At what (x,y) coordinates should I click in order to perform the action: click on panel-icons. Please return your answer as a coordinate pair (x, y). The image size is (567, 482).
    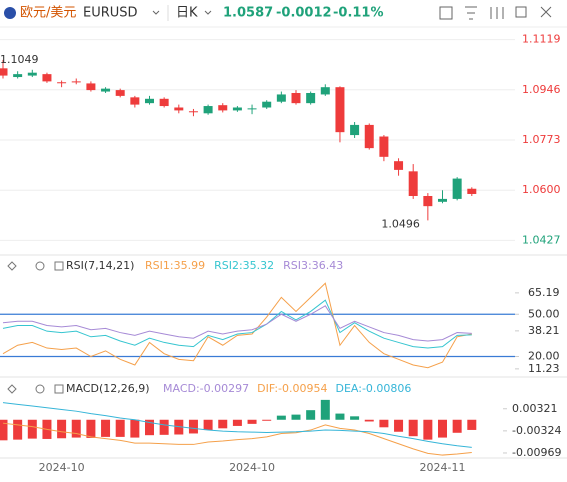
    Looking at the image, I should click on (35, 327).